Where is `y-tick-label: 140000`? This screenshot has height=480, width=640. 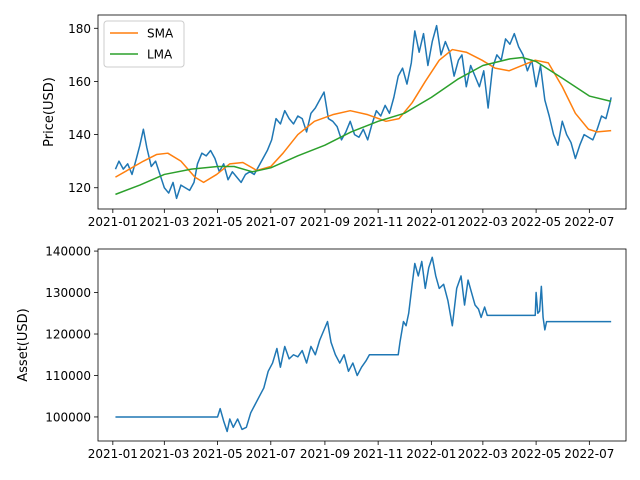 y-tick-label: 140000 is located at coordinates (68, 252).